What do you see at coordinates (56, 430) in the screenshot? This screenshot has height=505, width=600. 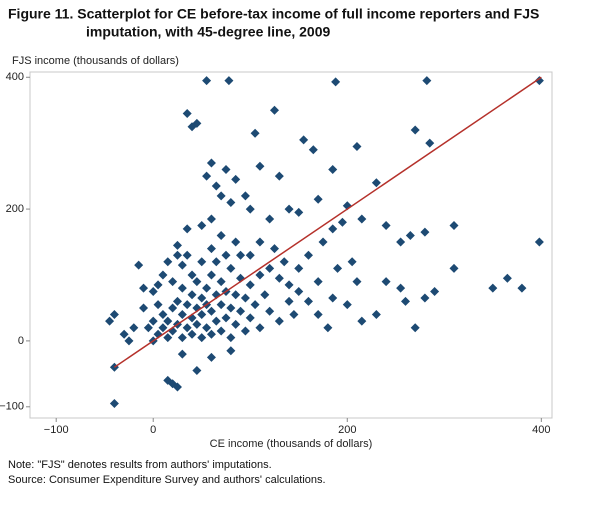 I see `x-tick-label: −100` at bounding box center [56, 430].